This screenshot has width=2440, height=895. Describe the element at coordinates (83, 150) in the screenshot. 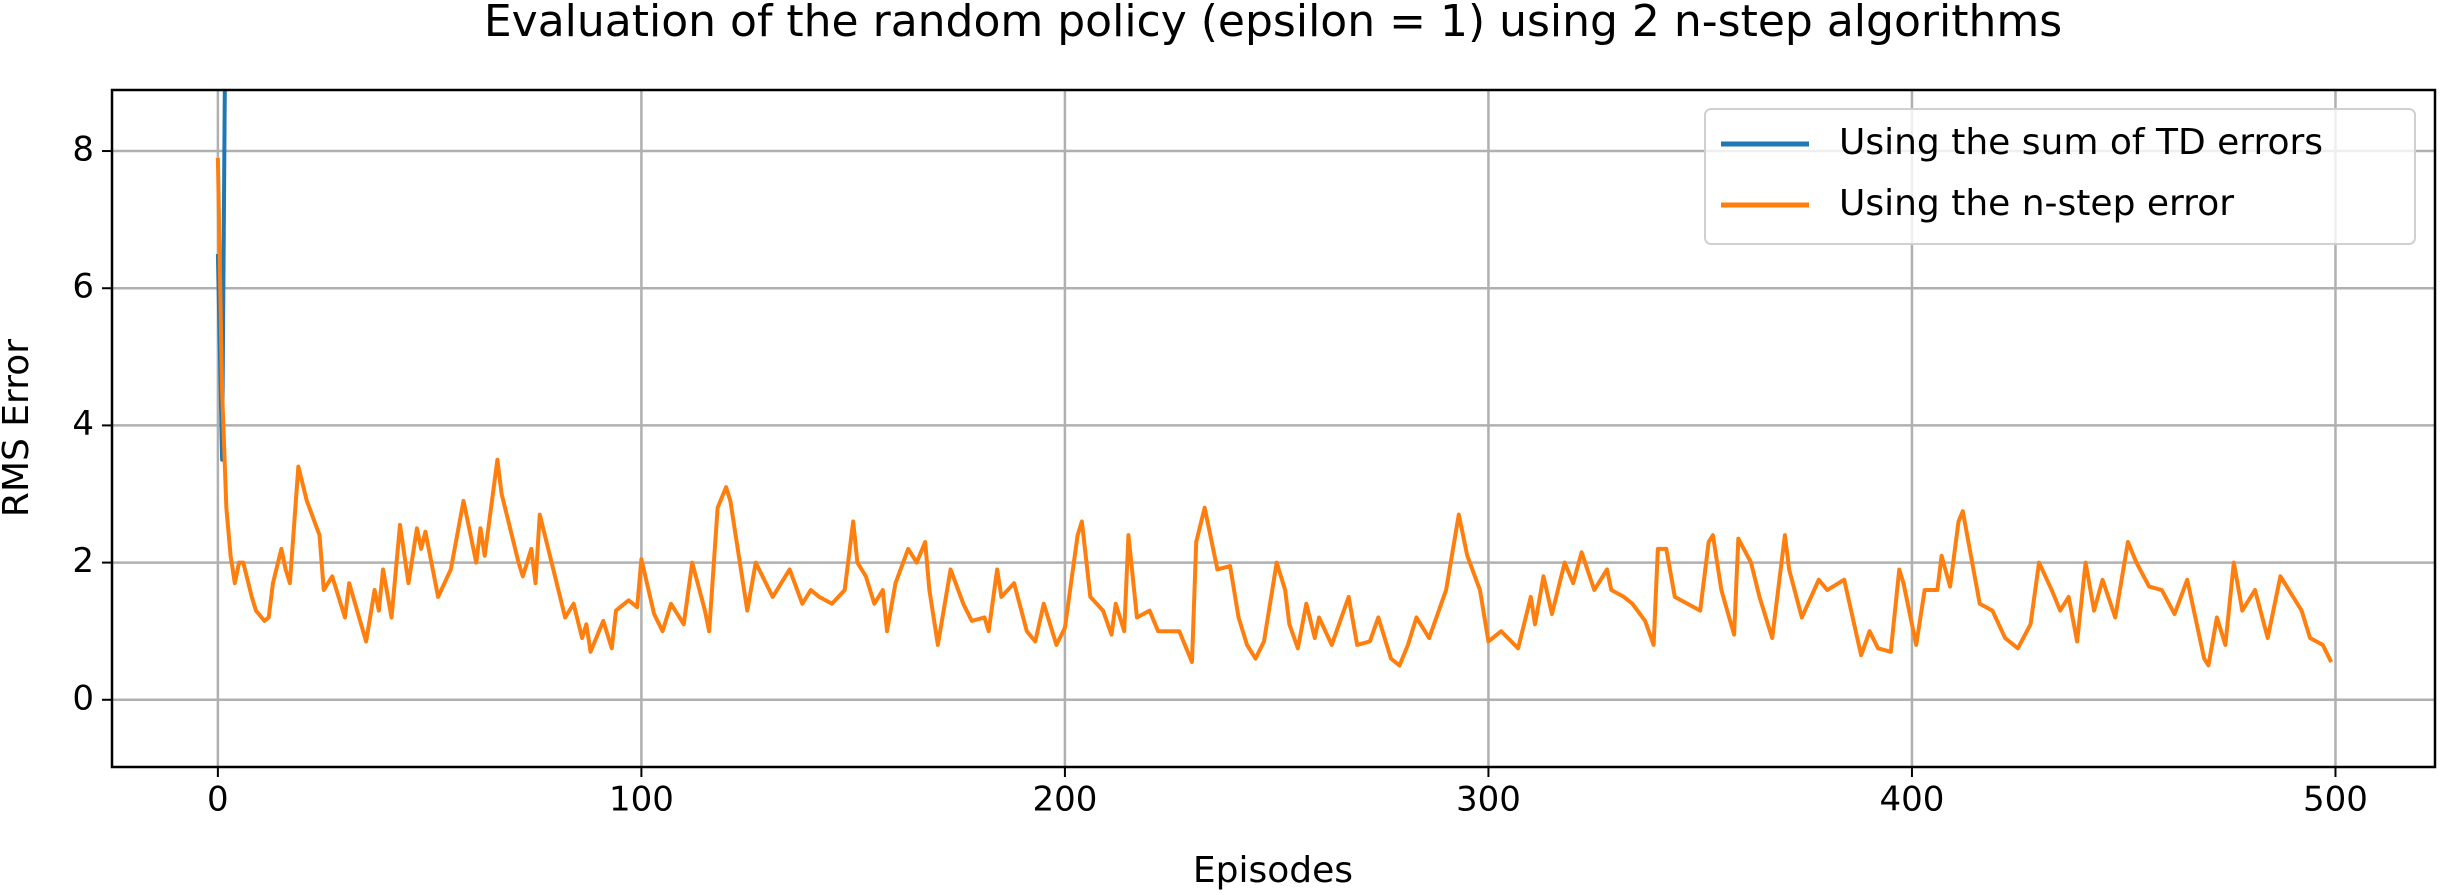

I see `y-tick-label: 8` at that location.